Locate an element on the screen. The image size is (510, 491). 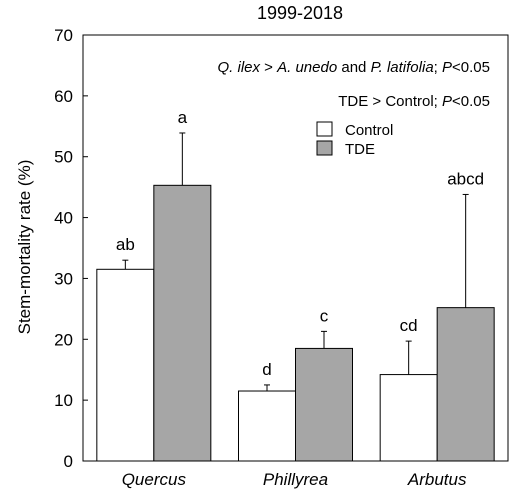
significance-letter: ab is located at coordinates (125, 244).